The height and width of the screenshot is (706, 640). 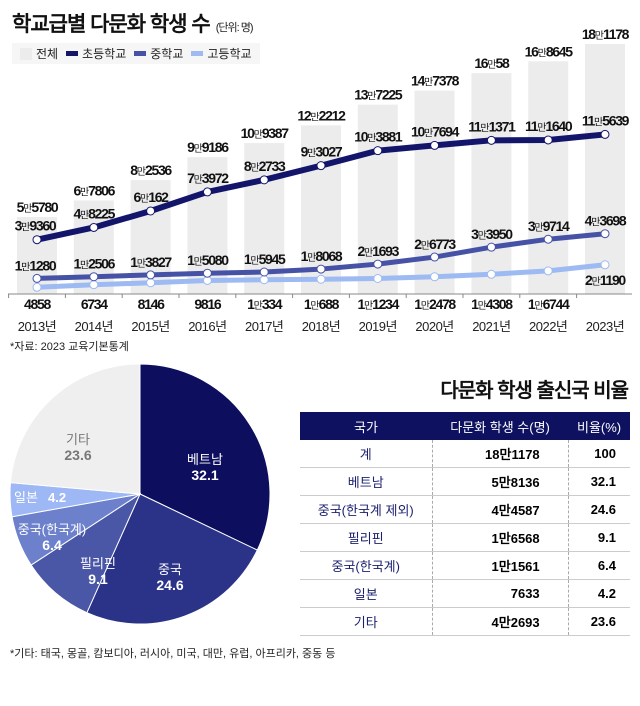 I want to click on legend-label: 고등학교, so click(x=229, y=54).